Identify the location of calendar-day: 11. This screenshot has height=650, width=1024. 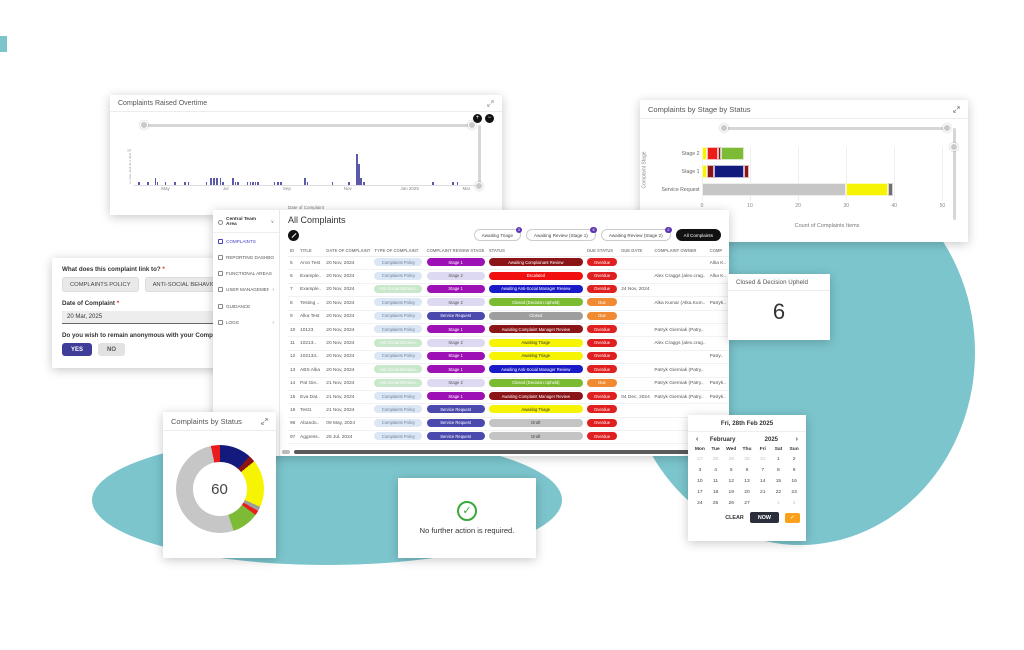
(716, 481).